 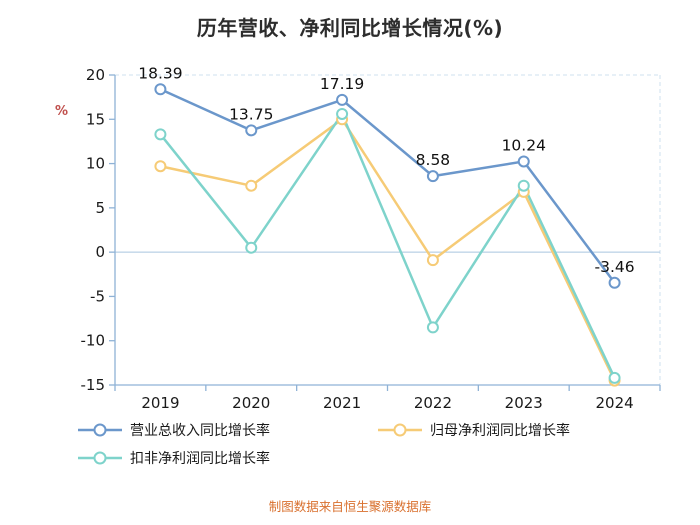 What do you see at coordinates (433, 403) in the screenshot?
I see `svg-text: 2022` at bounding box center [433, 403].